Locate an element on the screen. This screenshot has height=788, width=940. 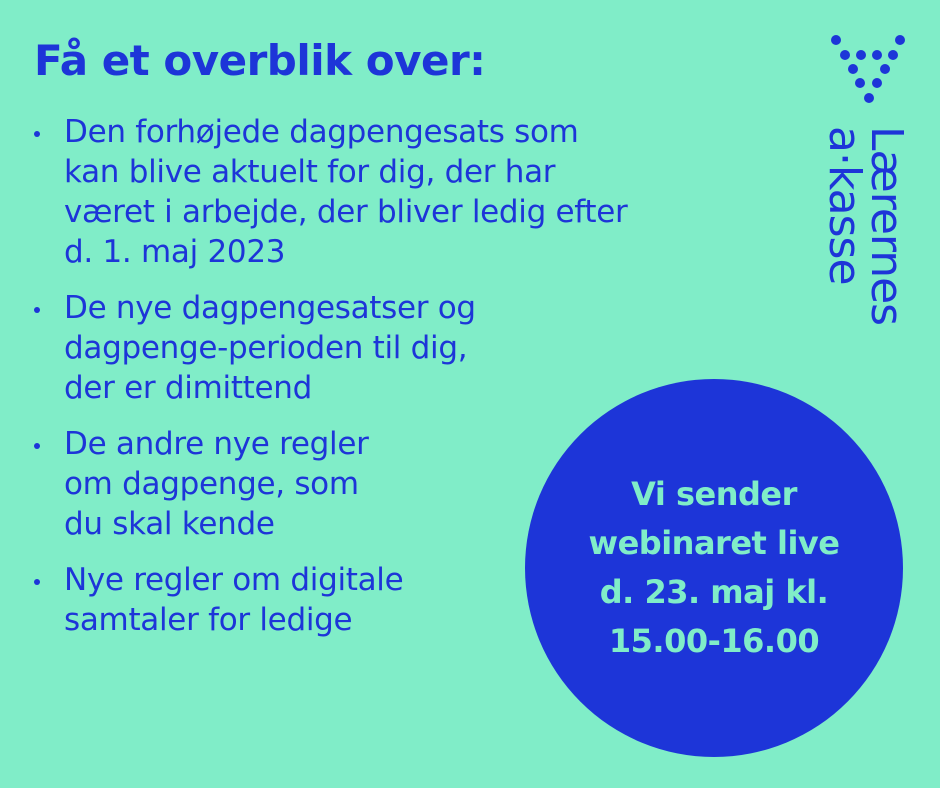
logo-line1: Lærernes is located at coordinates (886, 226).